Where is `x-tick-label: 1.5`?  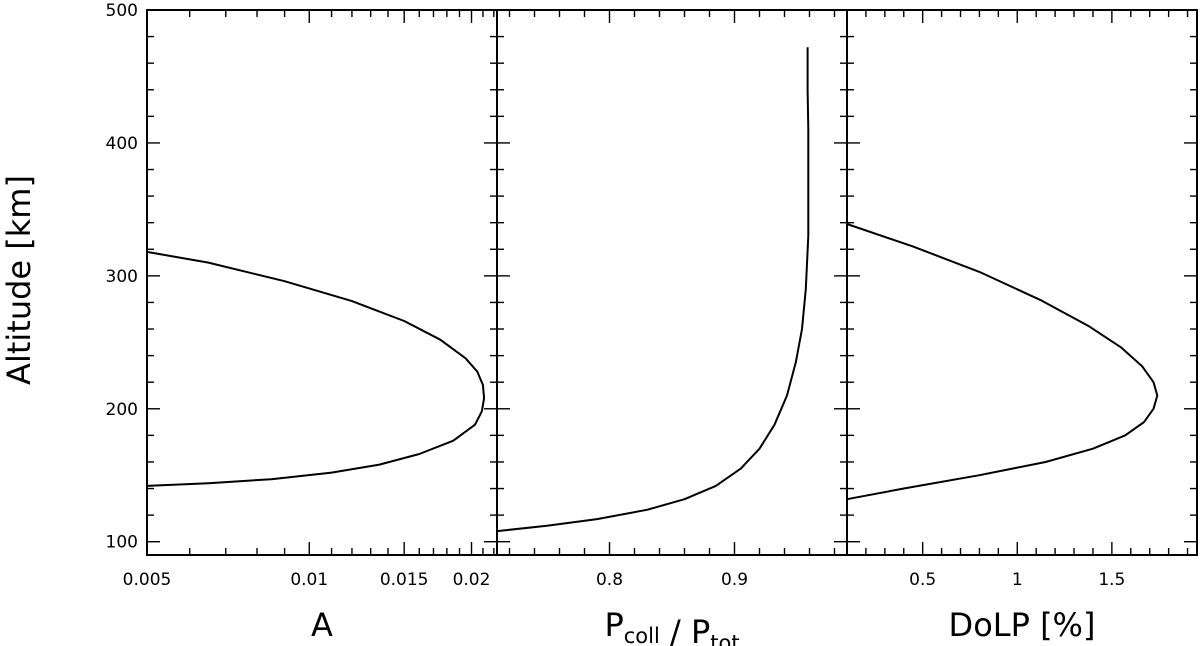
x-tick-label: 1.5 is located at coordinates (1111, 580).